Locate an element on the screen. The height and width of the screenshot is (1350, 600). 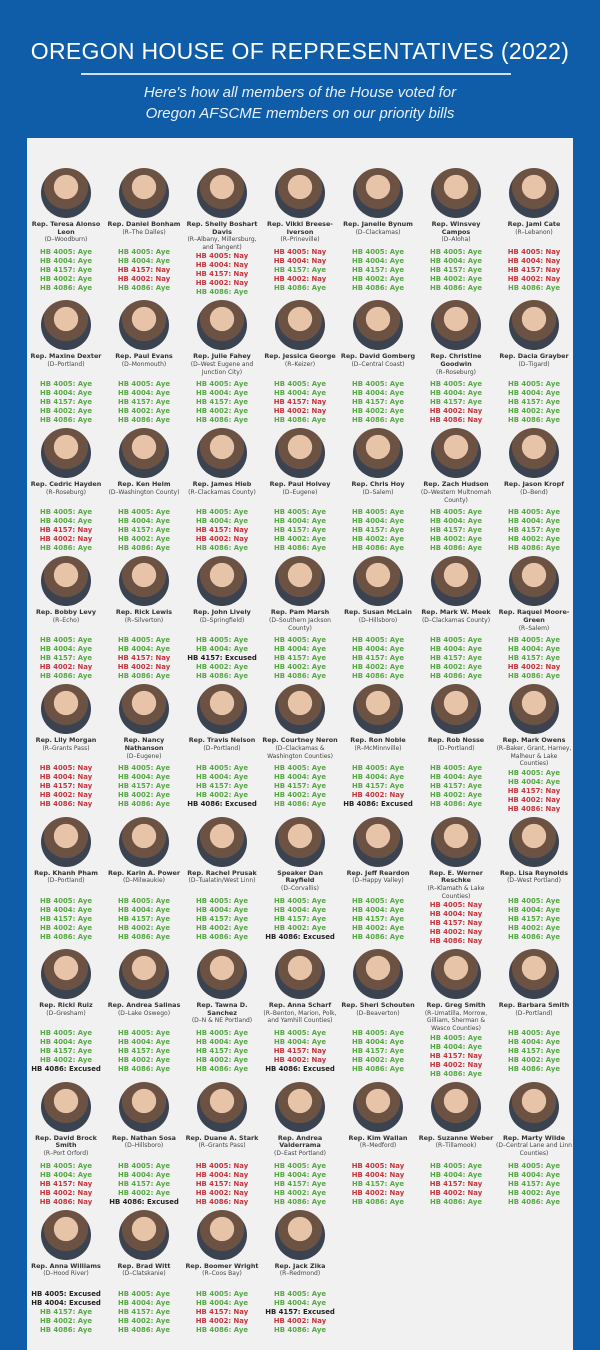
vote-line: HB 4002: Nay is located at coordinates (456, 1193).